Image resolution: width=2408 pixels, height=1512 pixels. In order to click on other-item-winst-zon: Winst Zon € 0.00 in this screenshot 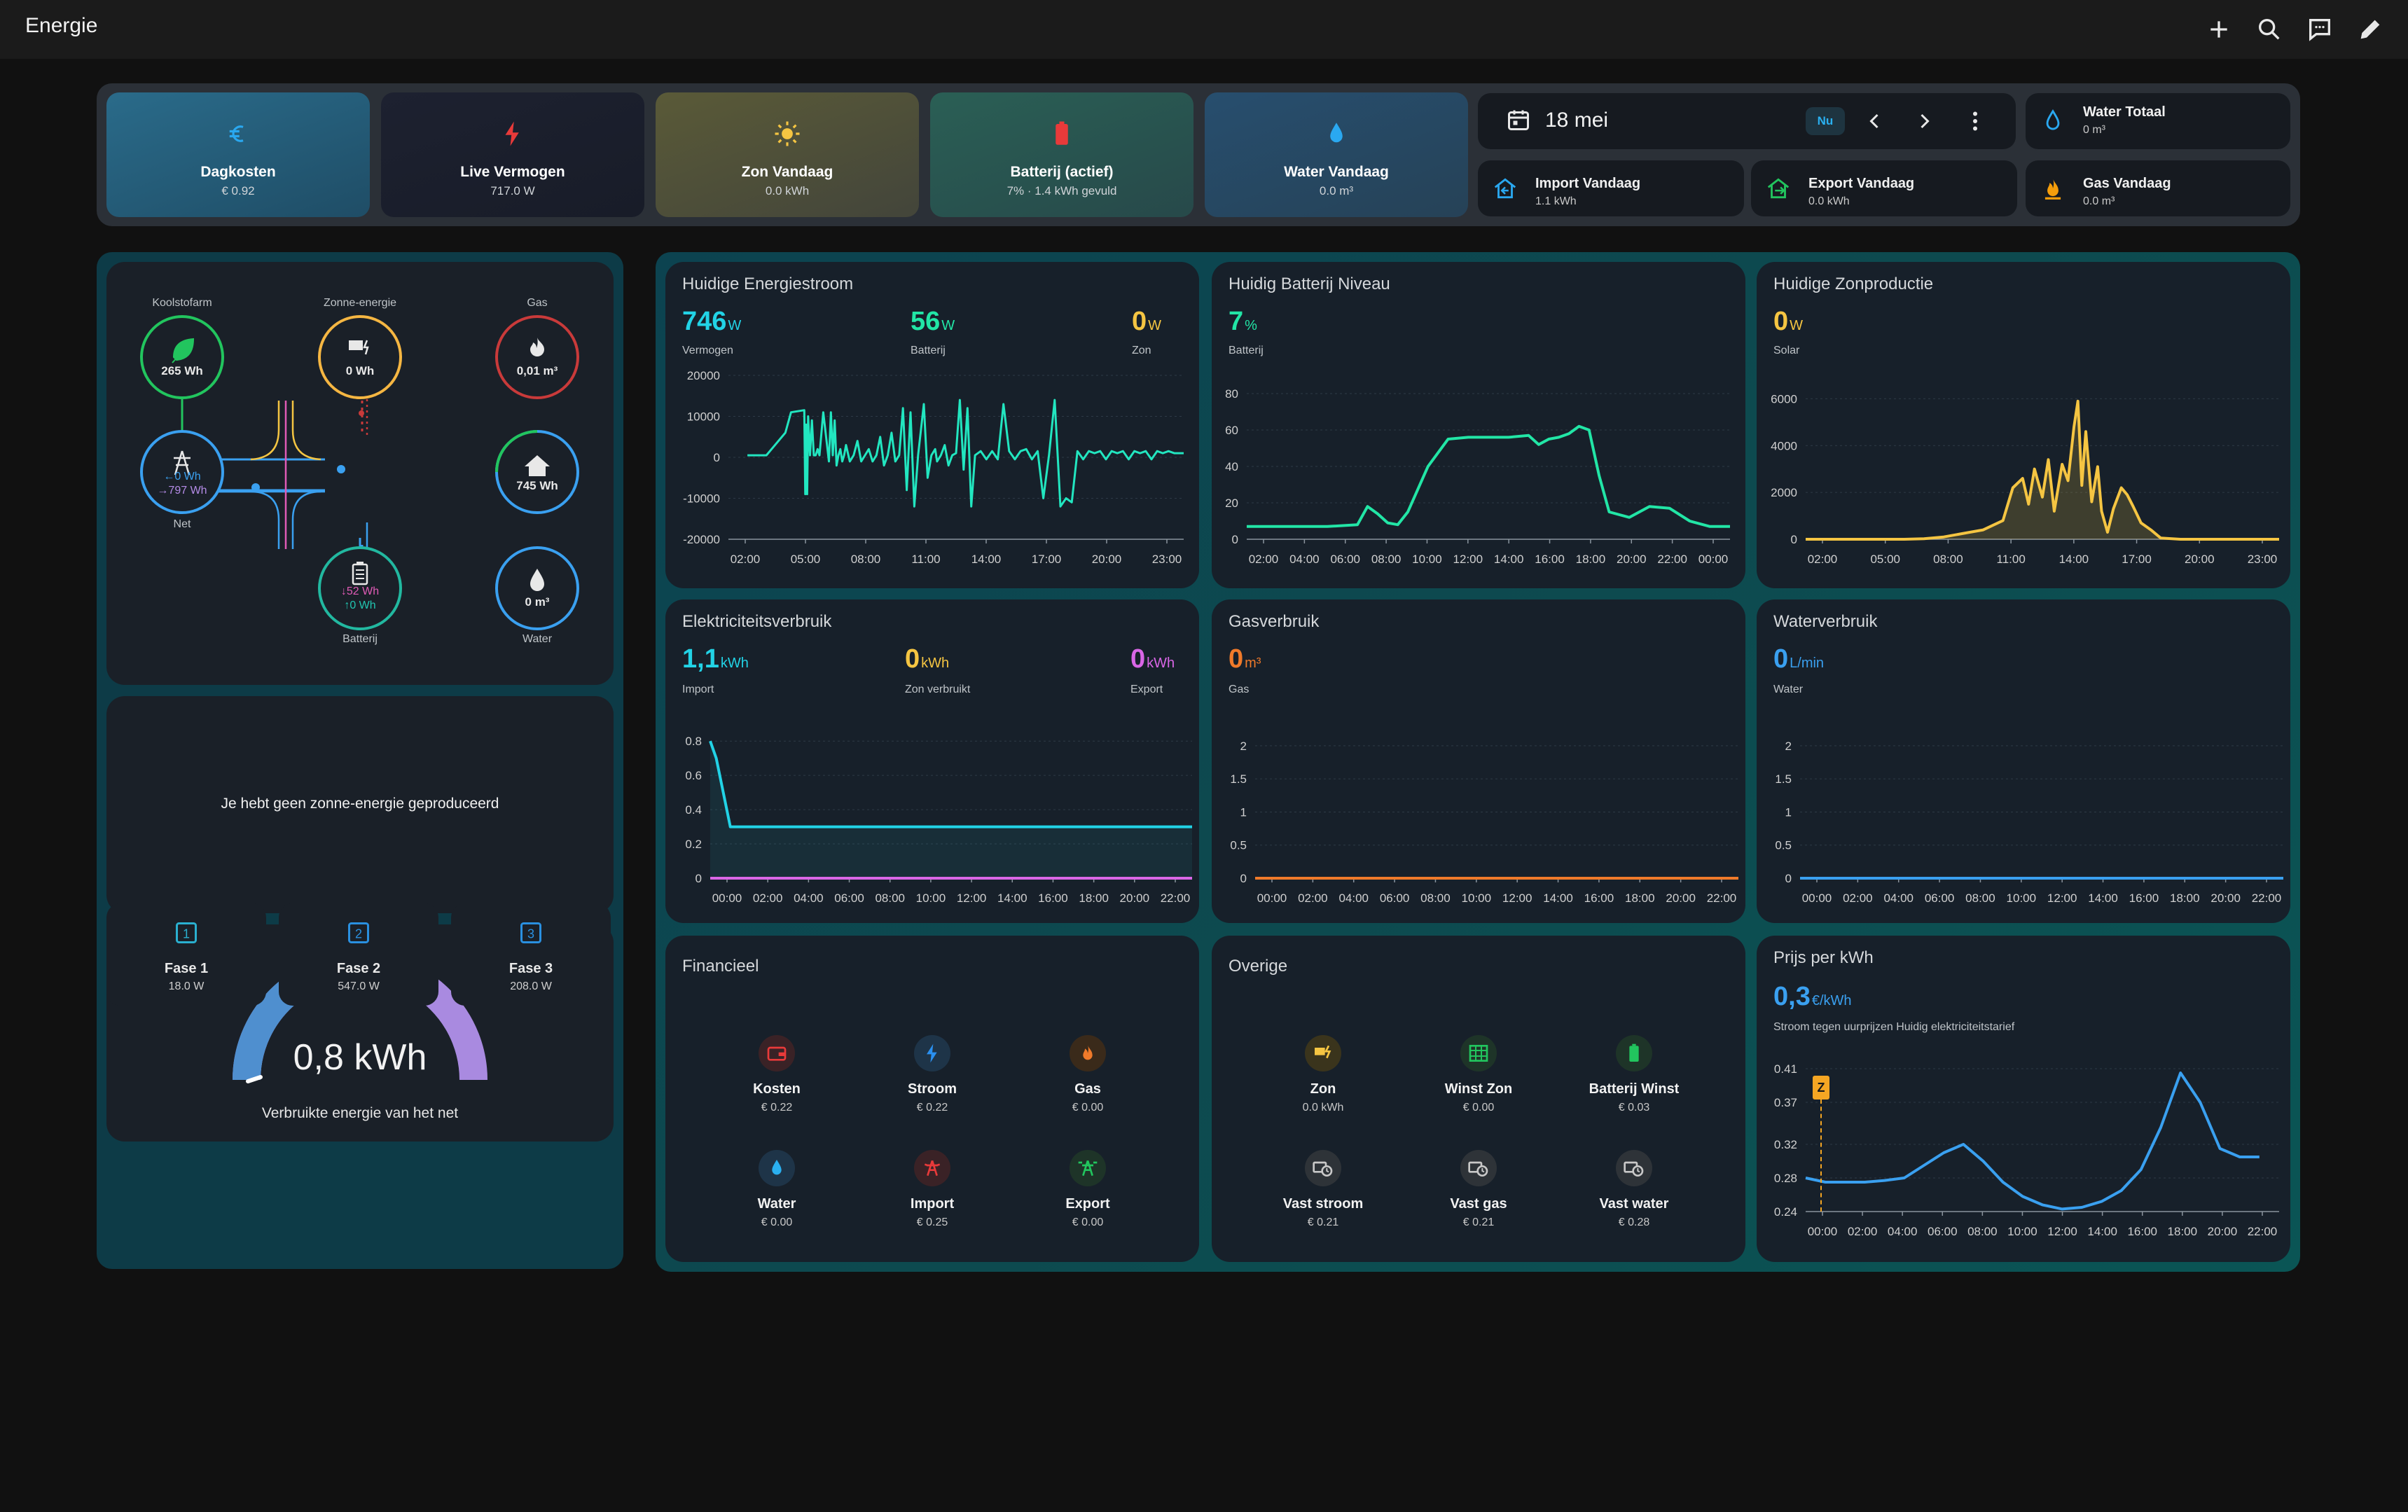, I will do `click(1479, 1074)`.